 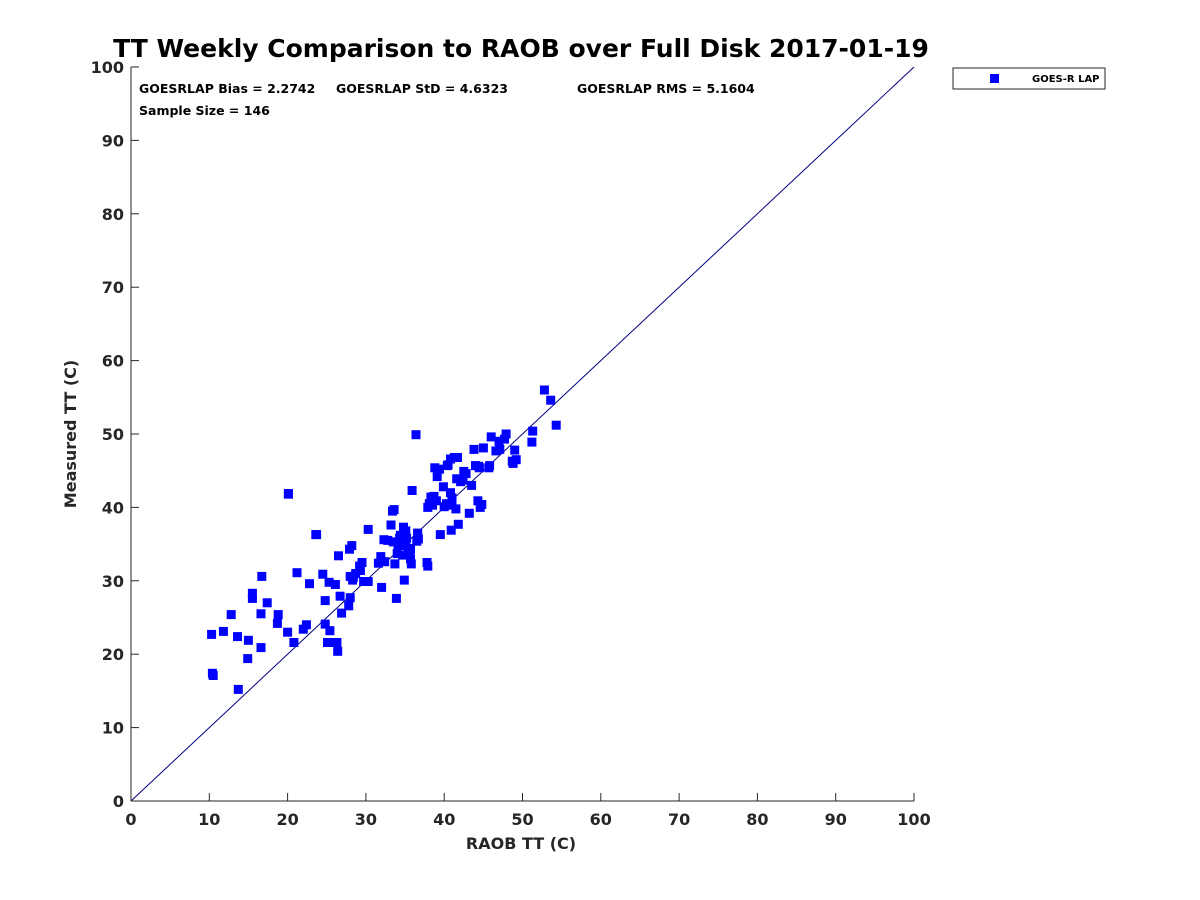 I want to click on y-tick-label: 30, so click(x=113, y=581).